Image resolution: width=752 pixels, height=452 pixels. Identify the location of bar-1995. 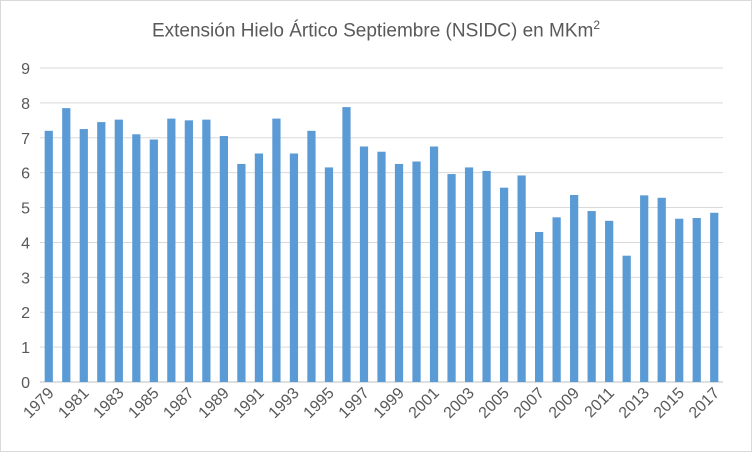
(329, 274).